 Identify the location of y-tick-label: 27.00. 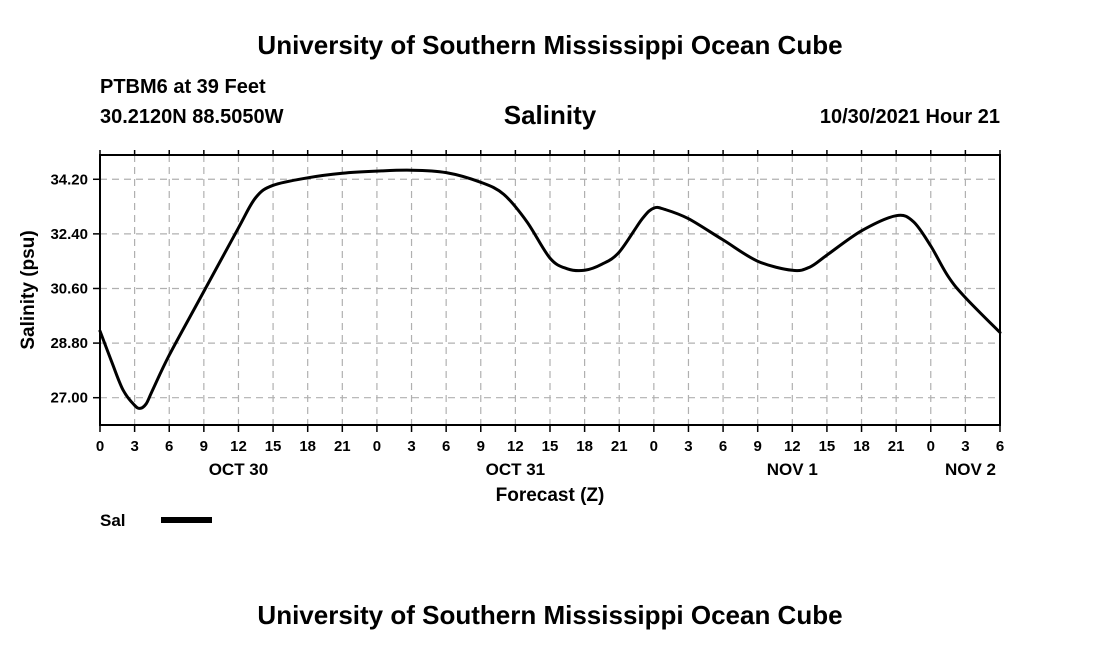
(69, 398).